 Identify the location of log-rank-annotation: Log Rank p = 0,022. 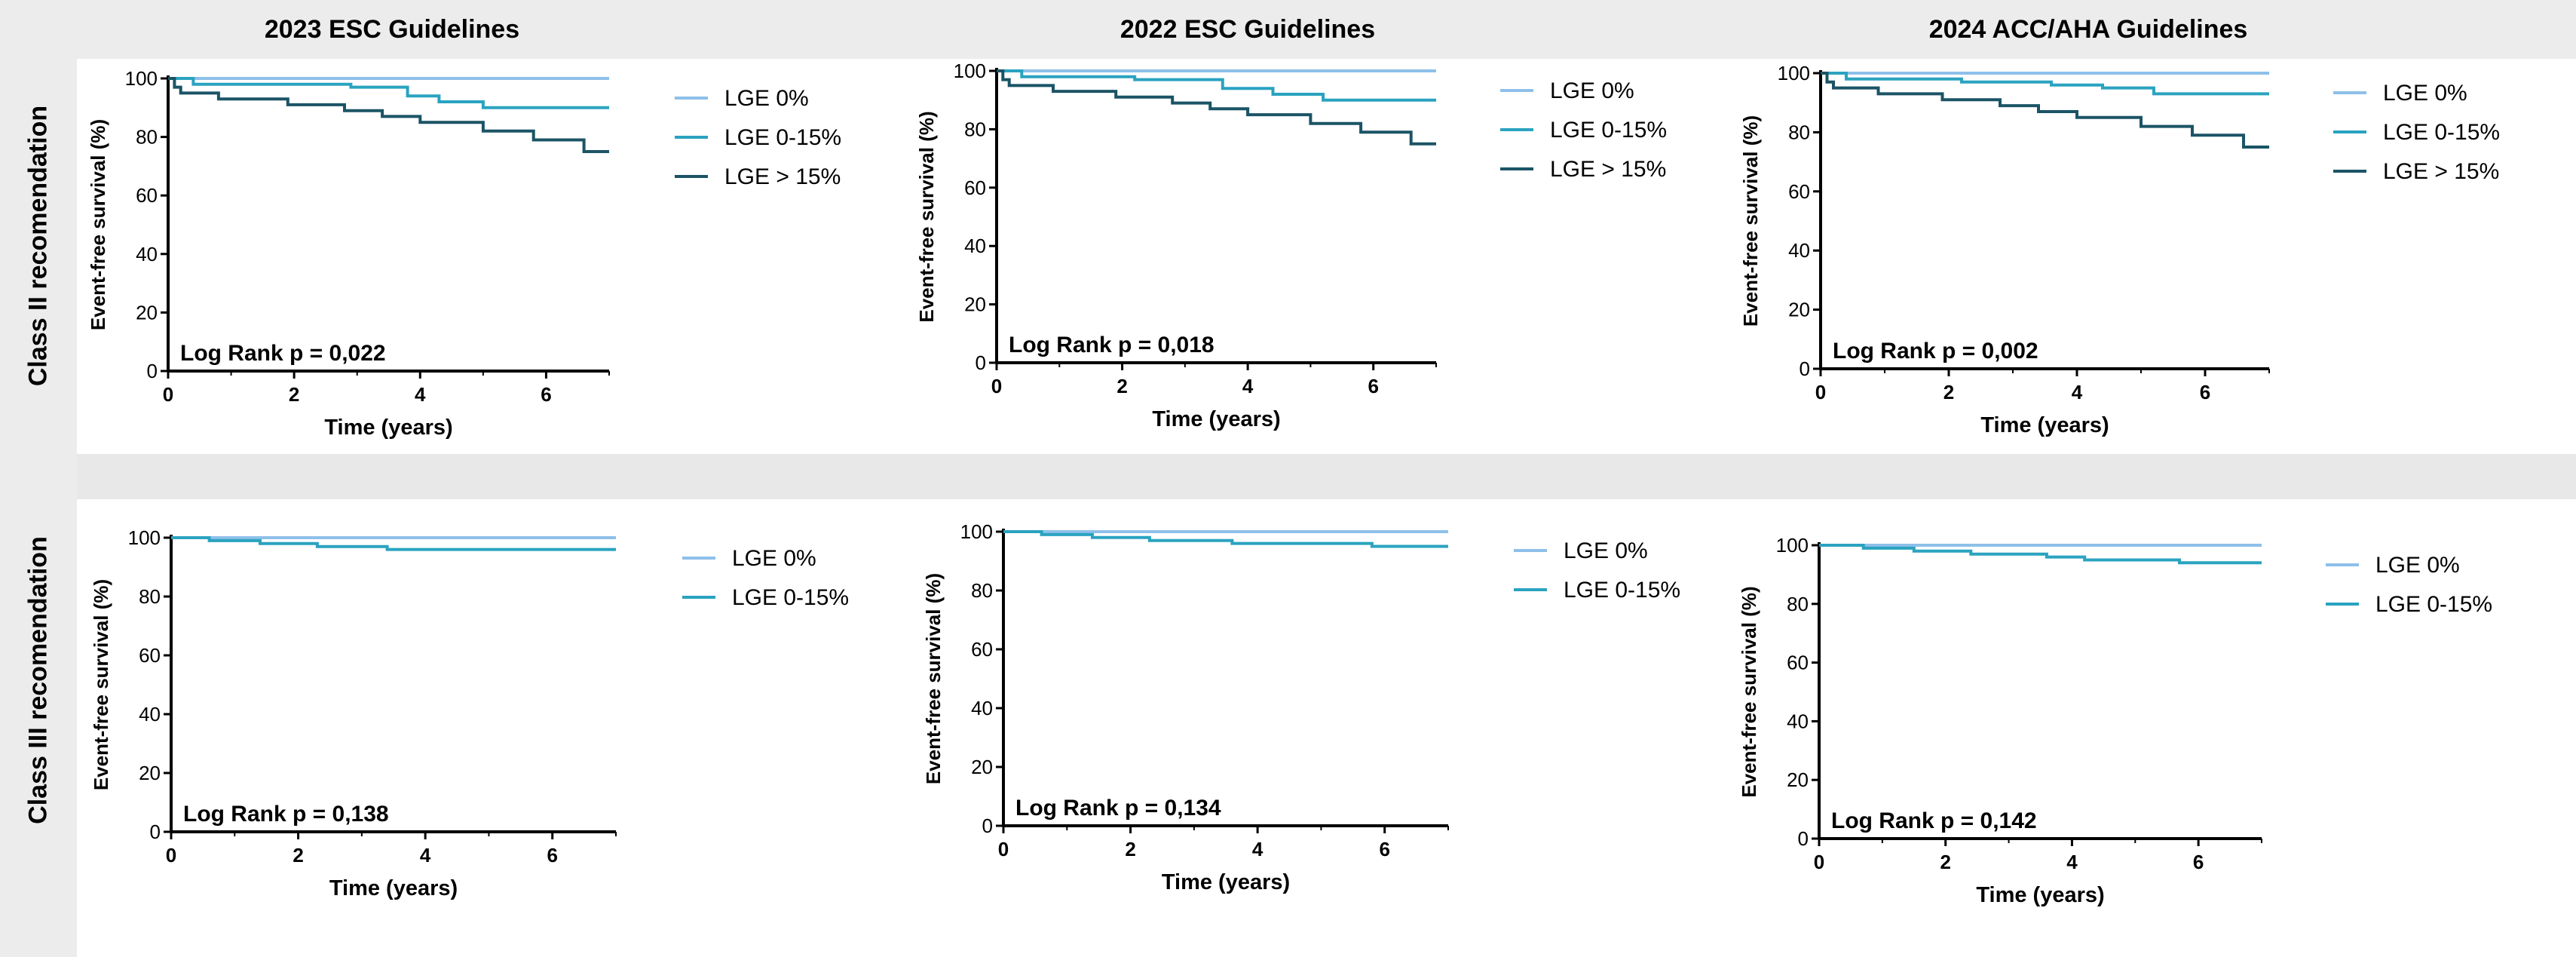
(283, 353).